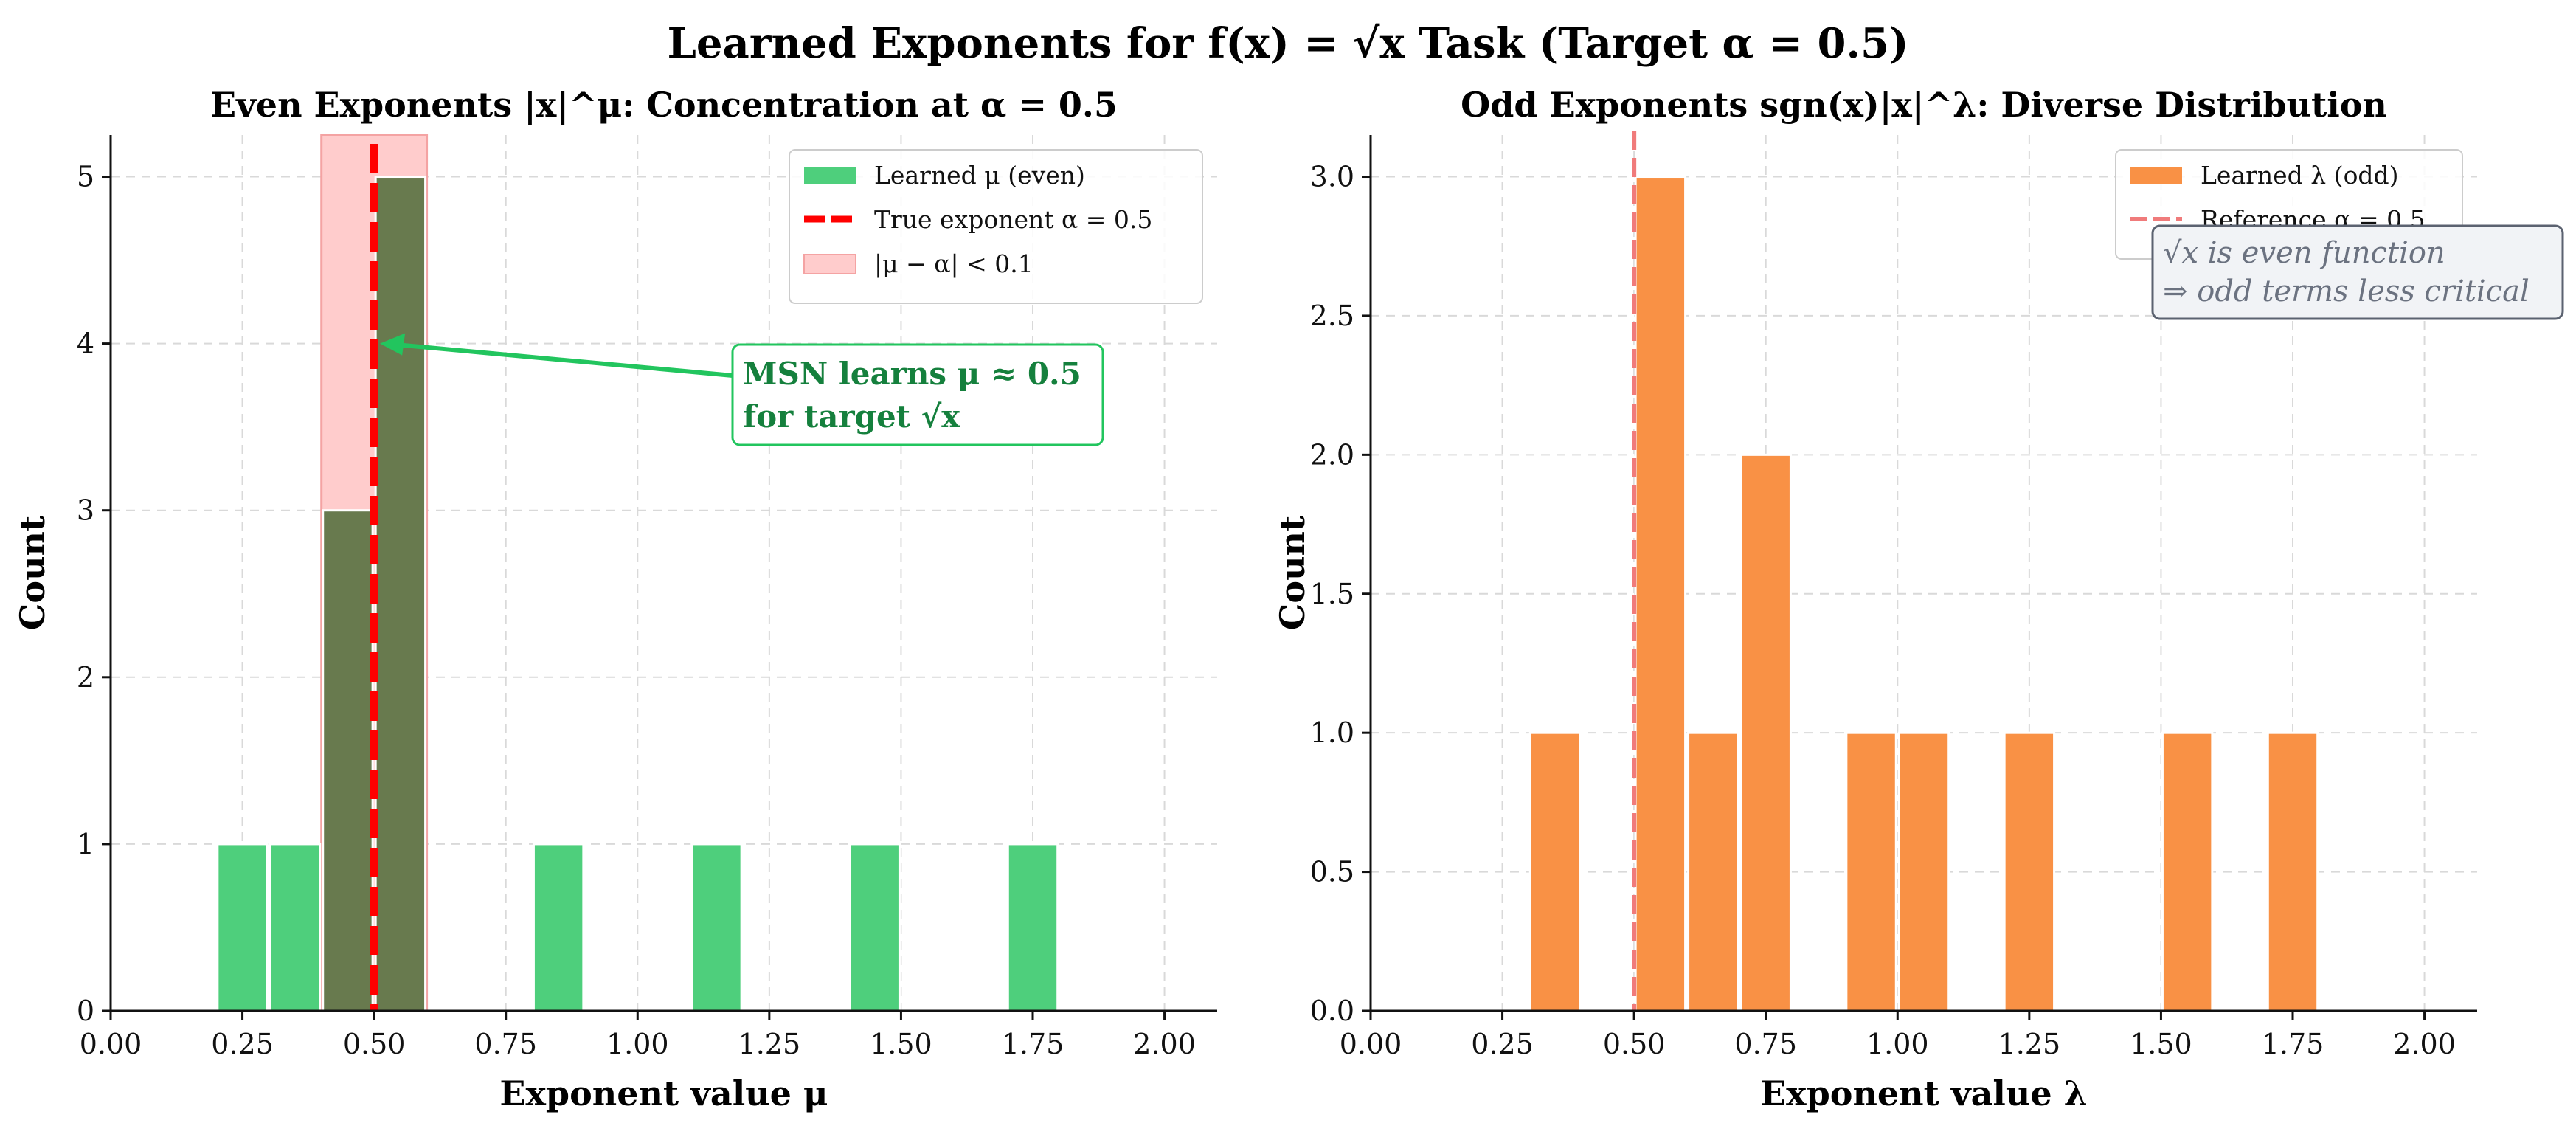 The height and width of the screenshot is (1137, 2576). I want to click on annotation: MSN learns μ ≈ 0.5 for target √x, so click(742, 389).